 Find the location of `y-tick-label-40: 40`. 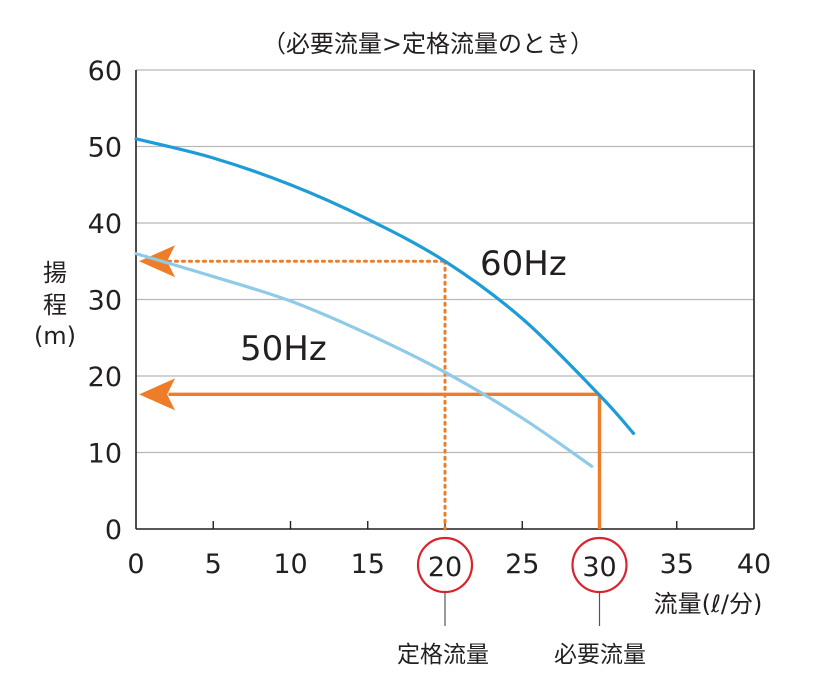

y-tick-label-40: 40 is located at coordinates (105, 224).